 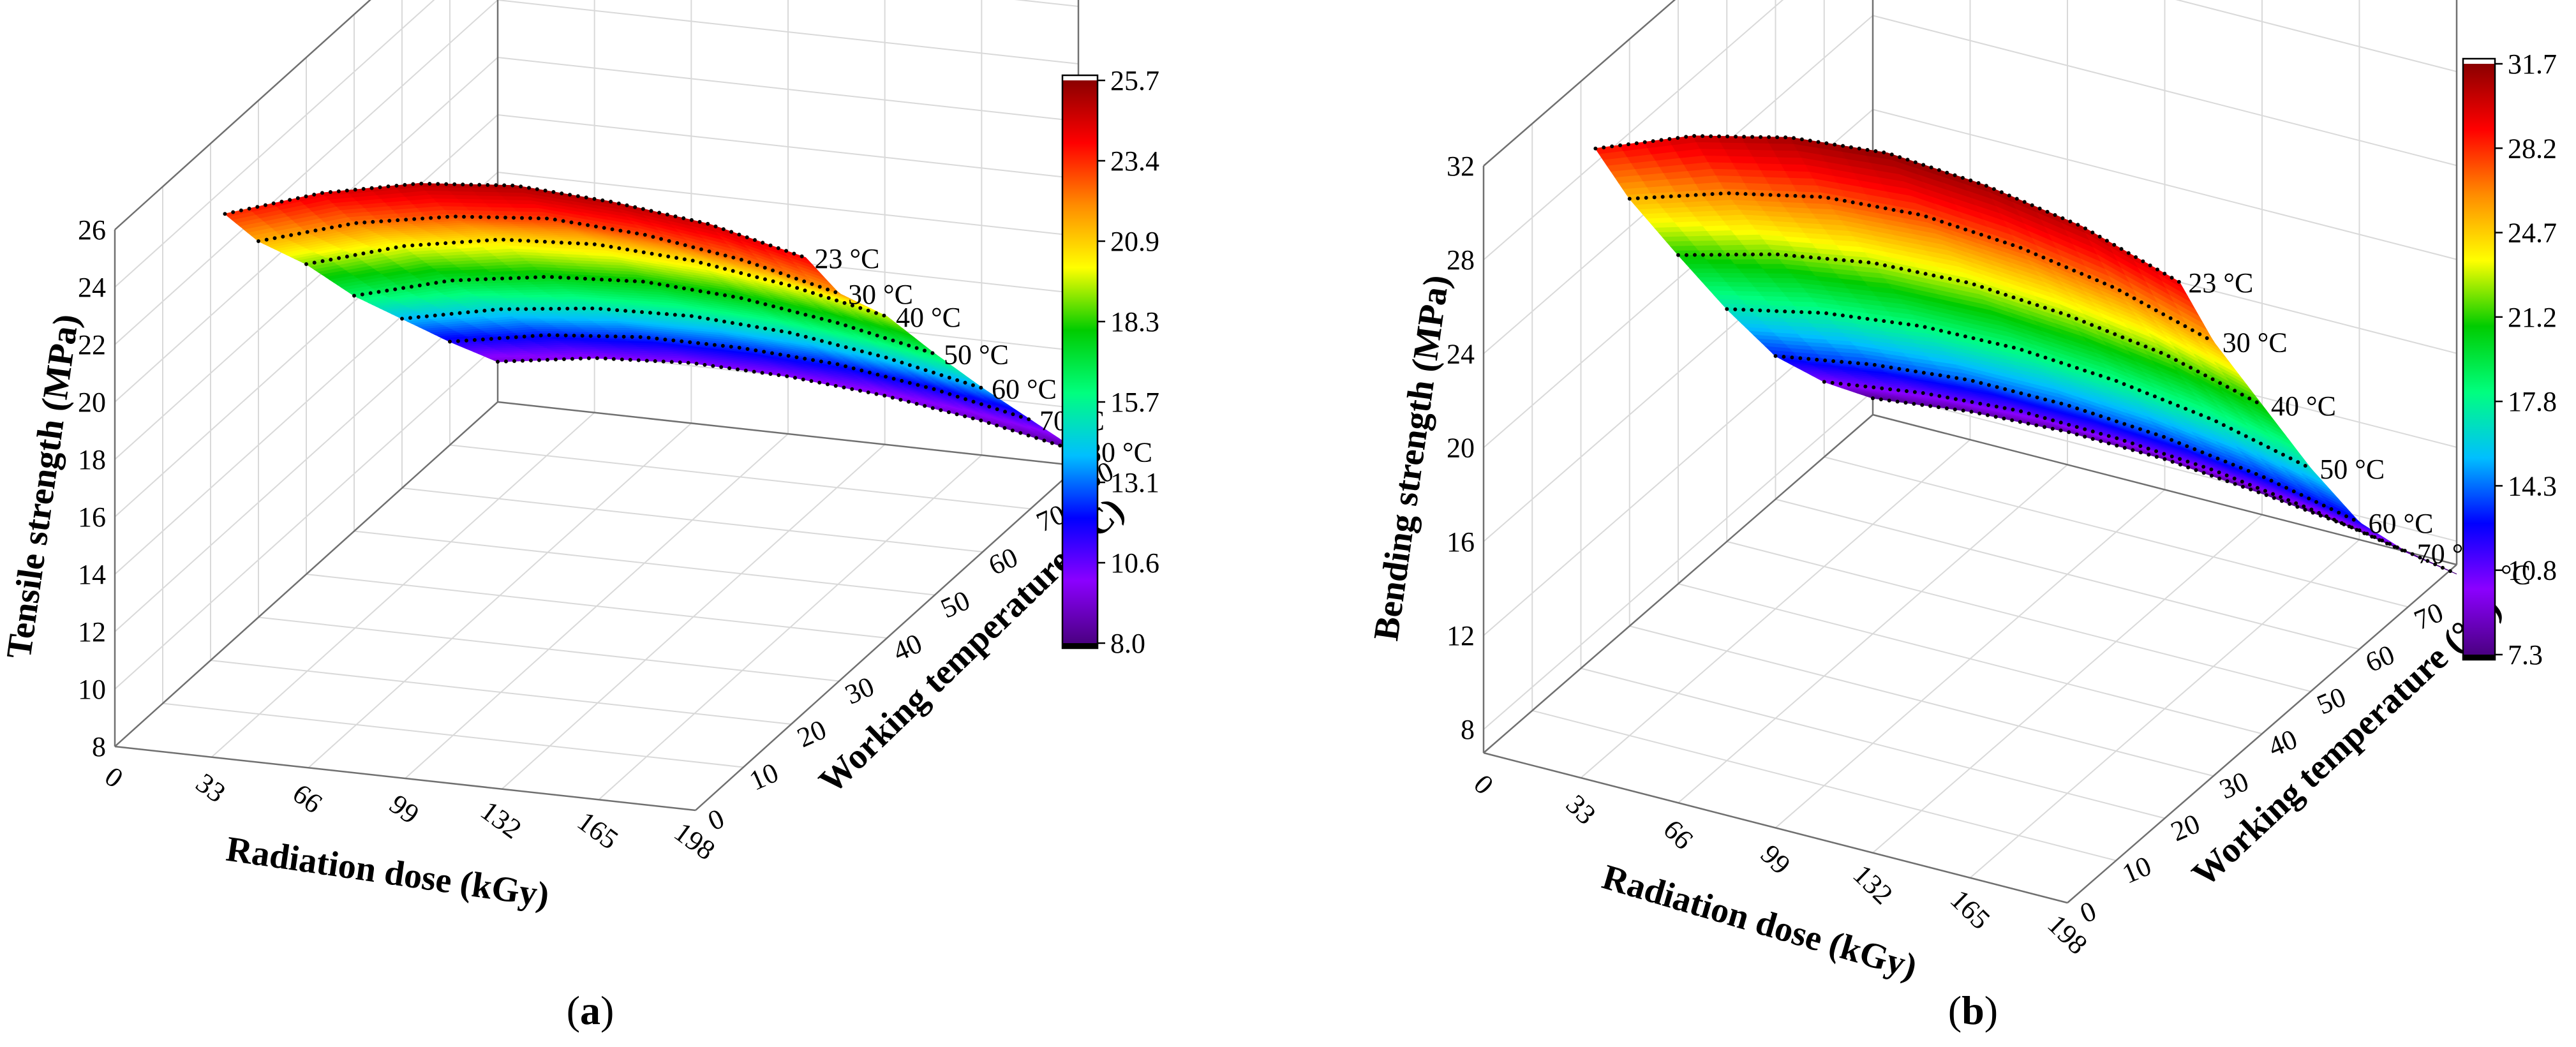 What do you see at coordinates (1461, 448) in the screenshot?
I see `z-tick-label: 20` at bounding box center [1461, 448].